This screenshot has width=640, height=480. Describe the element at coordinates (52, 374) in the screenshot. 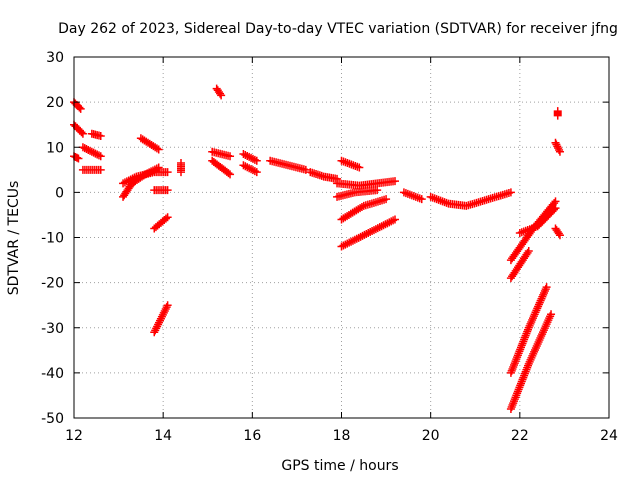

I see `y-tick-label: -40` at that location.